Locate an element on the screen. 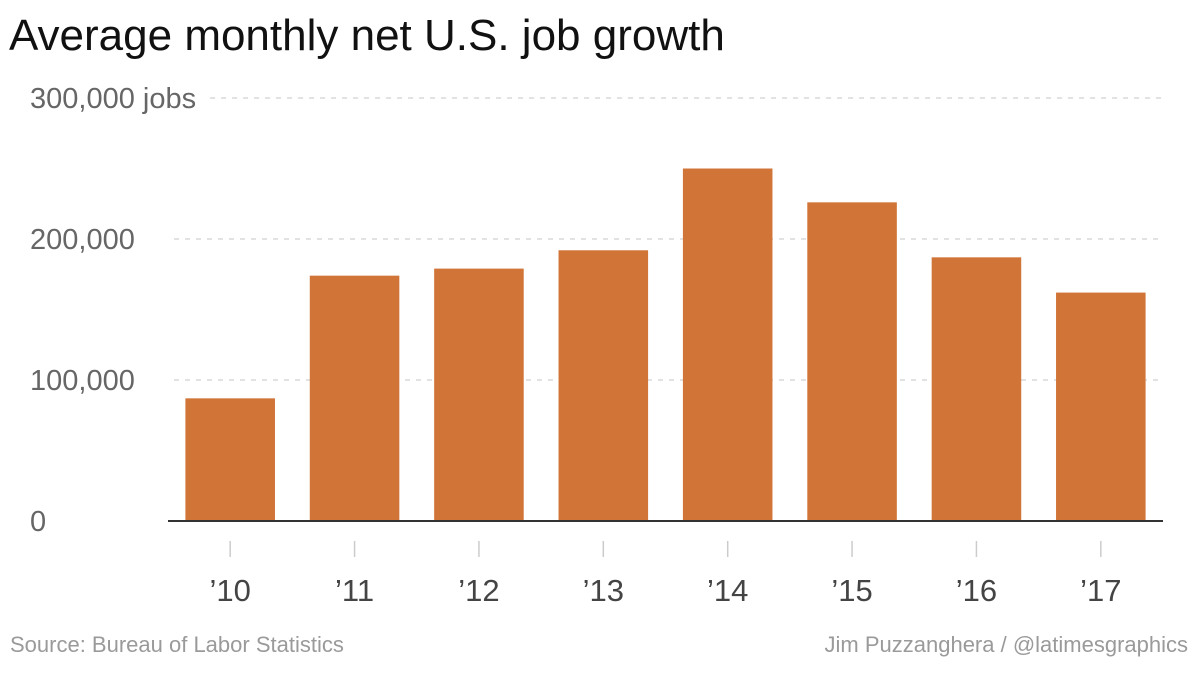 This screenshot has height=675, width=1200. y-tick-label: 300,000 jobs is located at coordinates (113, 99).